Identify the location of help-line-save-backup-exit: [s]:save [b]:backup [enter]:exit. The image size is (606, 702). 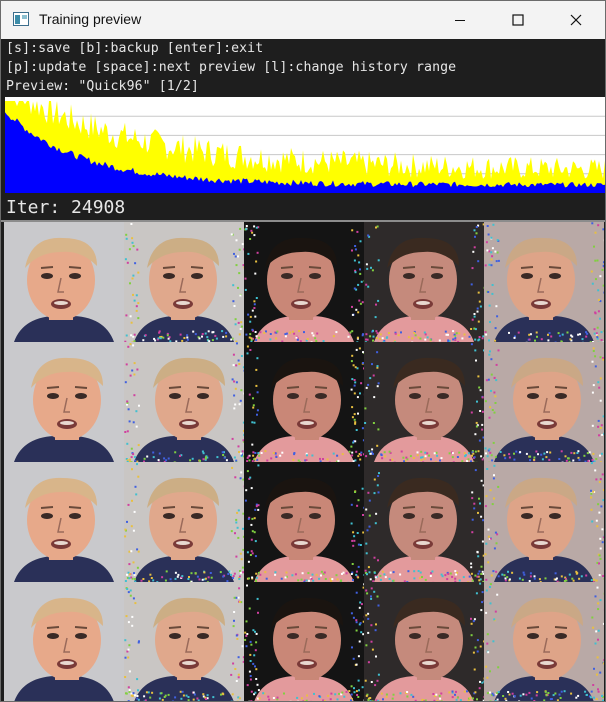
(135, 48).